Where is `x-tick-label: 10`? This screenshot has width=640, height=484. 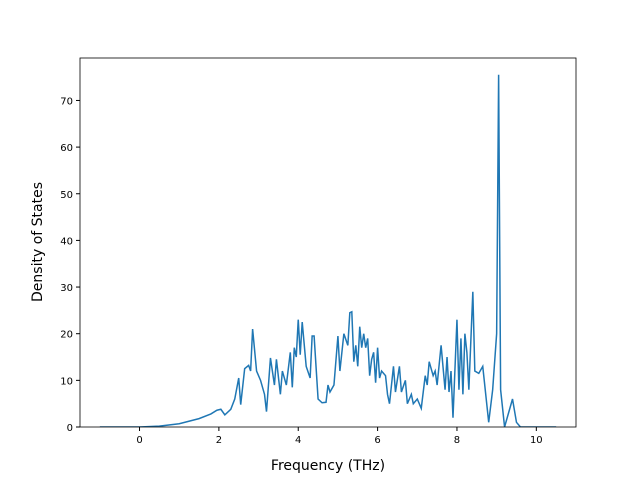
x-tick-label: 10 is located at coordinates (536, 440).